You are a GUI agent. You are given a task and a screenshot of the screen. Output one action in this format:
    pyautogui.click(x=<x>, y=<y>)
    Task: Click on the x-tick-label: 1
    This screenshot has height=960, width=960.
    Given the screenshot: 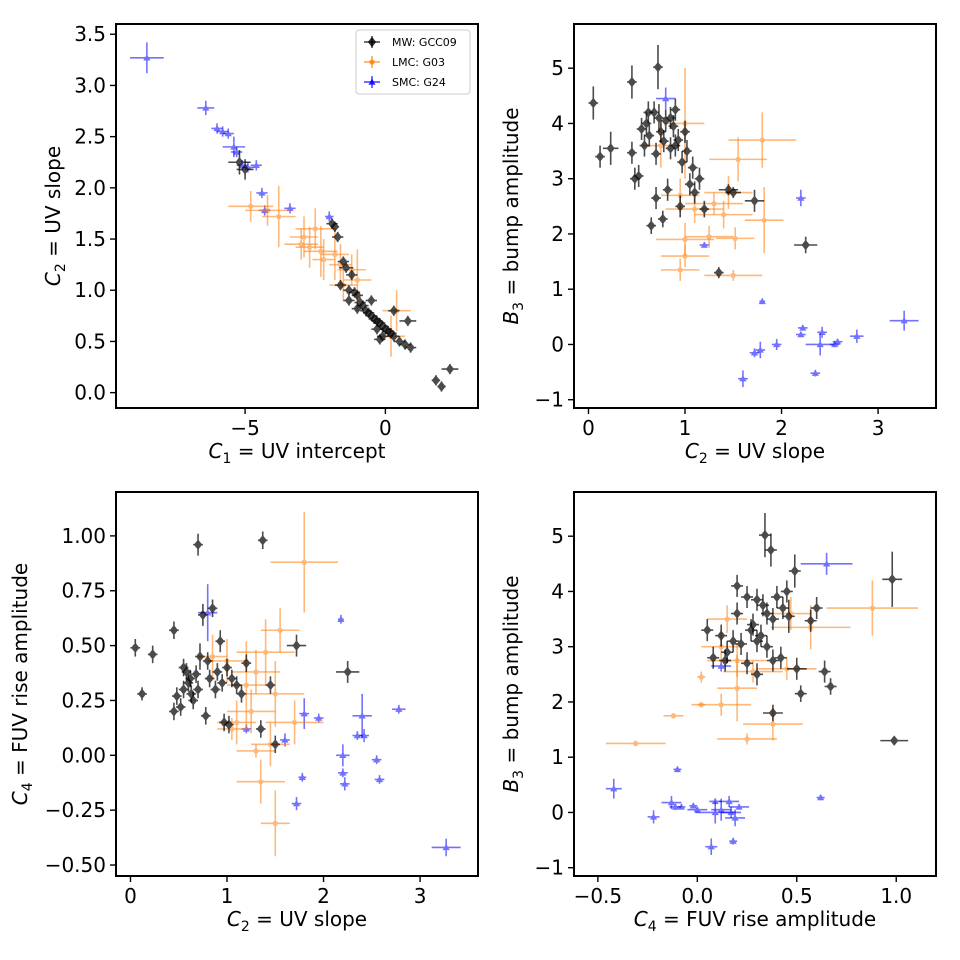 What is the action you would take?
    pyautogui.click(x=227, y=896)
    